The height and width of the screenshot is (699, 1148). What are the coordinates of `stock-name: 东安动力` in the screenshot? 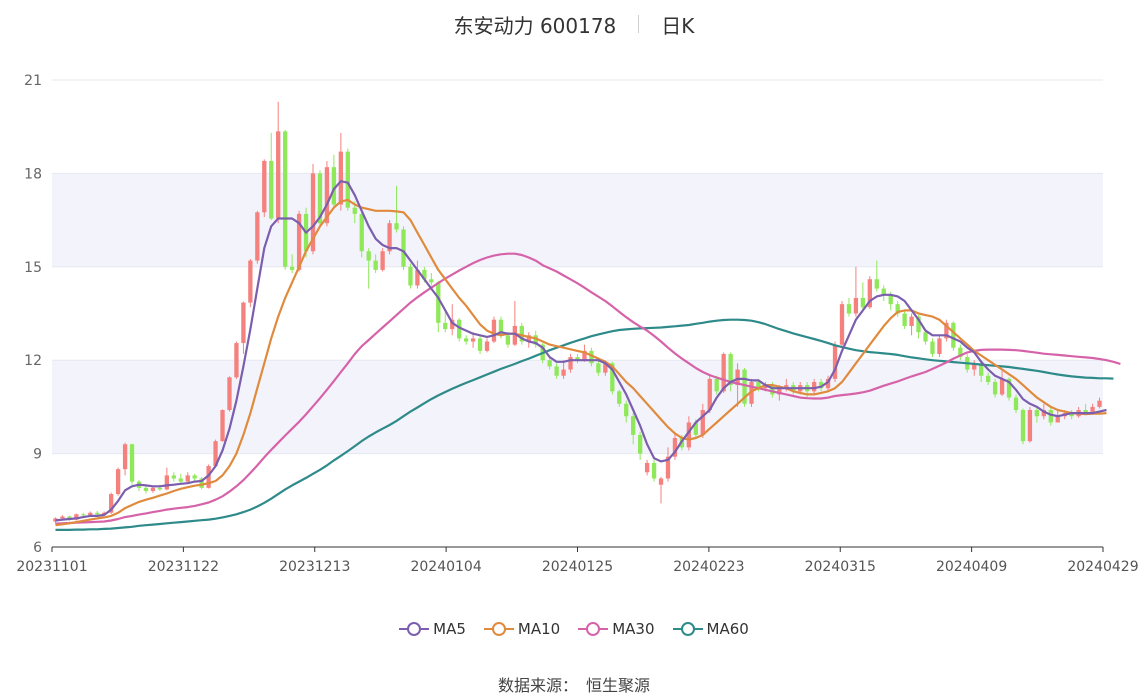 It's located at (493, 25).